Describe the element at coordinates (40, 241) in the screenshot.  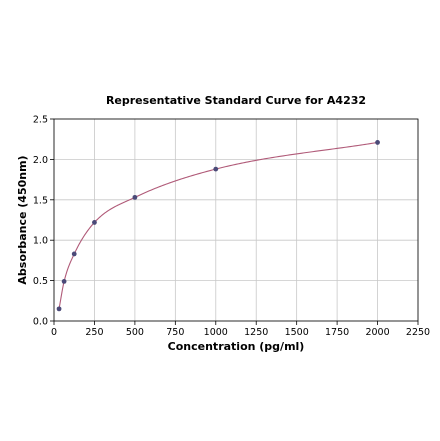
I see `y-tick-label: 1.0` at that location.